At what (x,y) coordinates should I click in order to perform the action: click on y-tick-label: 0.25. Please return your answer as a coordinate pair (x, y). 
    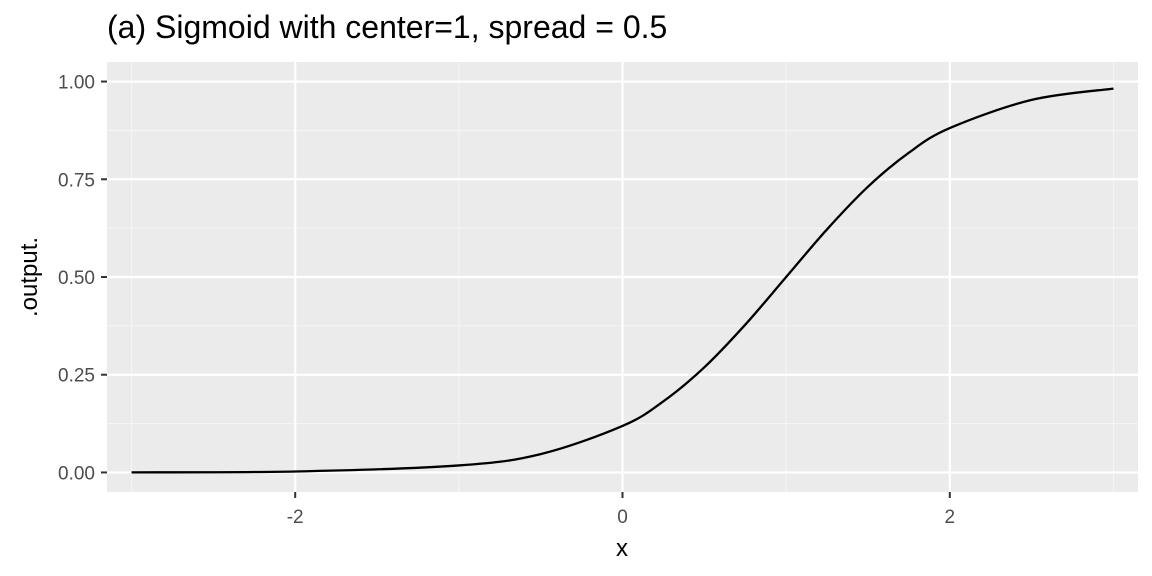
    Looking at the image, I should click on (76, 376).